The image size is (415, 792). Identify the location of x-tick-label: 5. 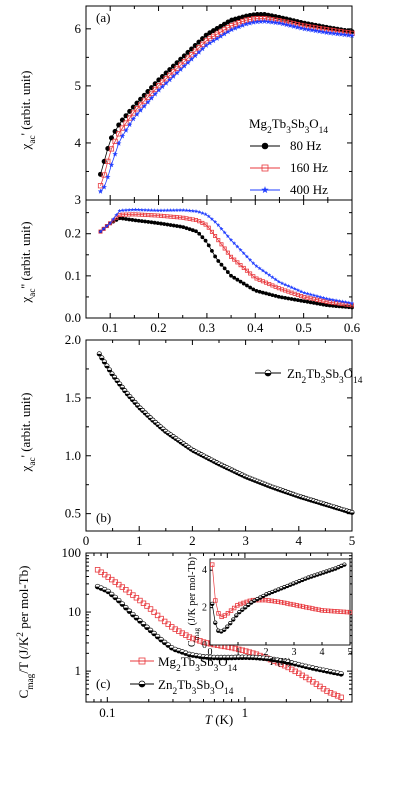
(352, 540).